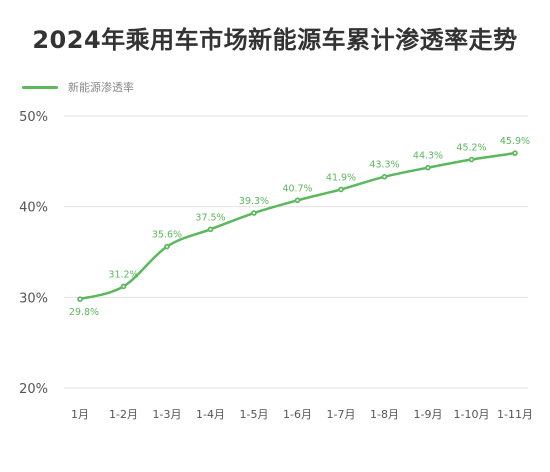 The height and width of the screenshot is (472, 550). I want to click on x-tick-label: 1-2月, so click(123, 414).